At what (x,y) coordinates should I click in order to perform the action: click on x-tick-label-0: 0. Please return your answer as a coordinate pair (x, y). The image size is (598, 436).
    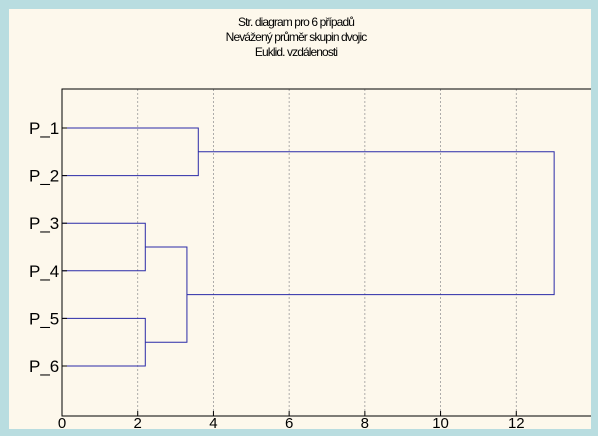
    Looking at the image, I should click on (62, 422).